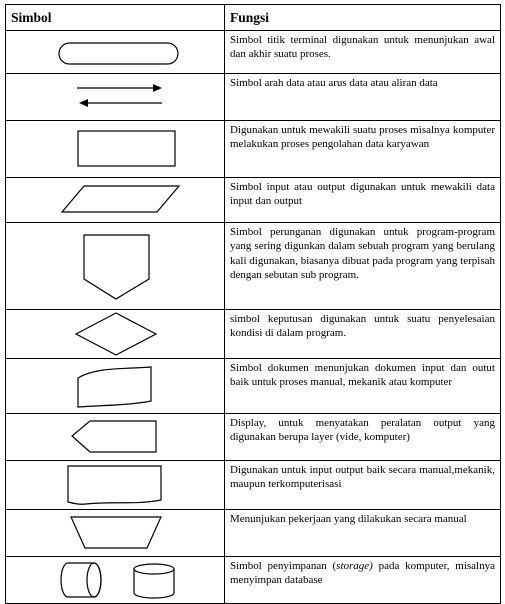  Describe the element at coordinates (154, 581) in the screenshot. I see `vertical-cylinder-icon` at that location.